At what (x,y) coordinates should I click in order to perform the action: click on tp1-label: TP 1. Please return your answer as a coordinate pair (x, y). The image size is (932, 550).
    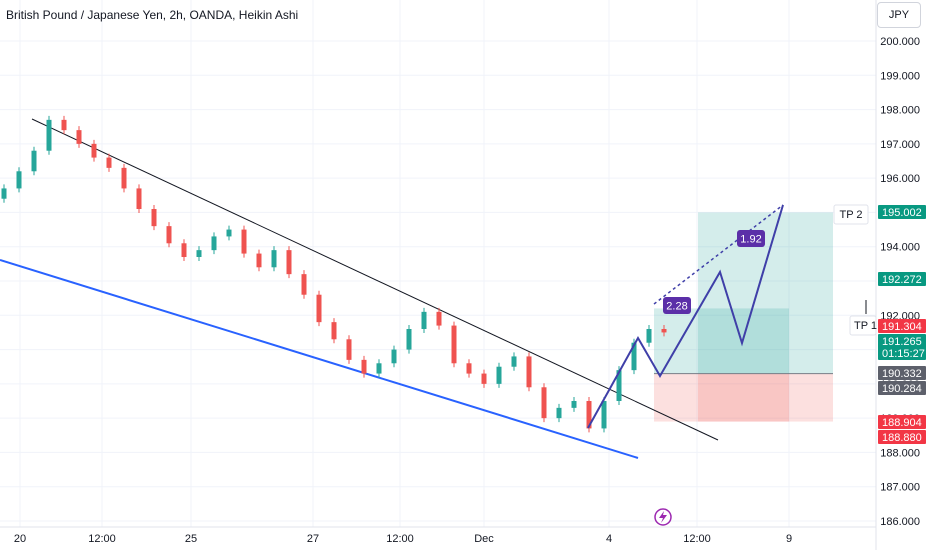
    Looking at the image, I should click on (865, 326).